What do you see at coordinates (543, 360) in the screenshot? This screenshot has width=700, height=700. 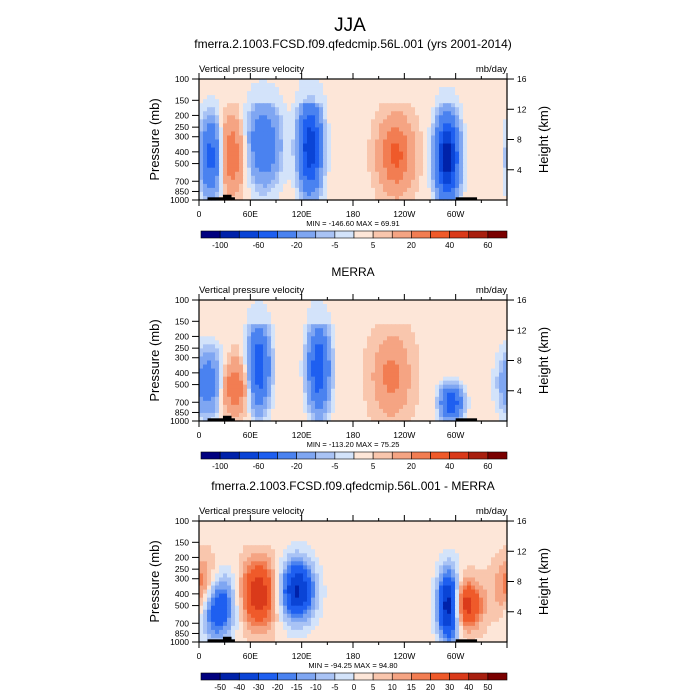 I see `y-right-axis-label: Height (km)` at bounding box center [543, 360].